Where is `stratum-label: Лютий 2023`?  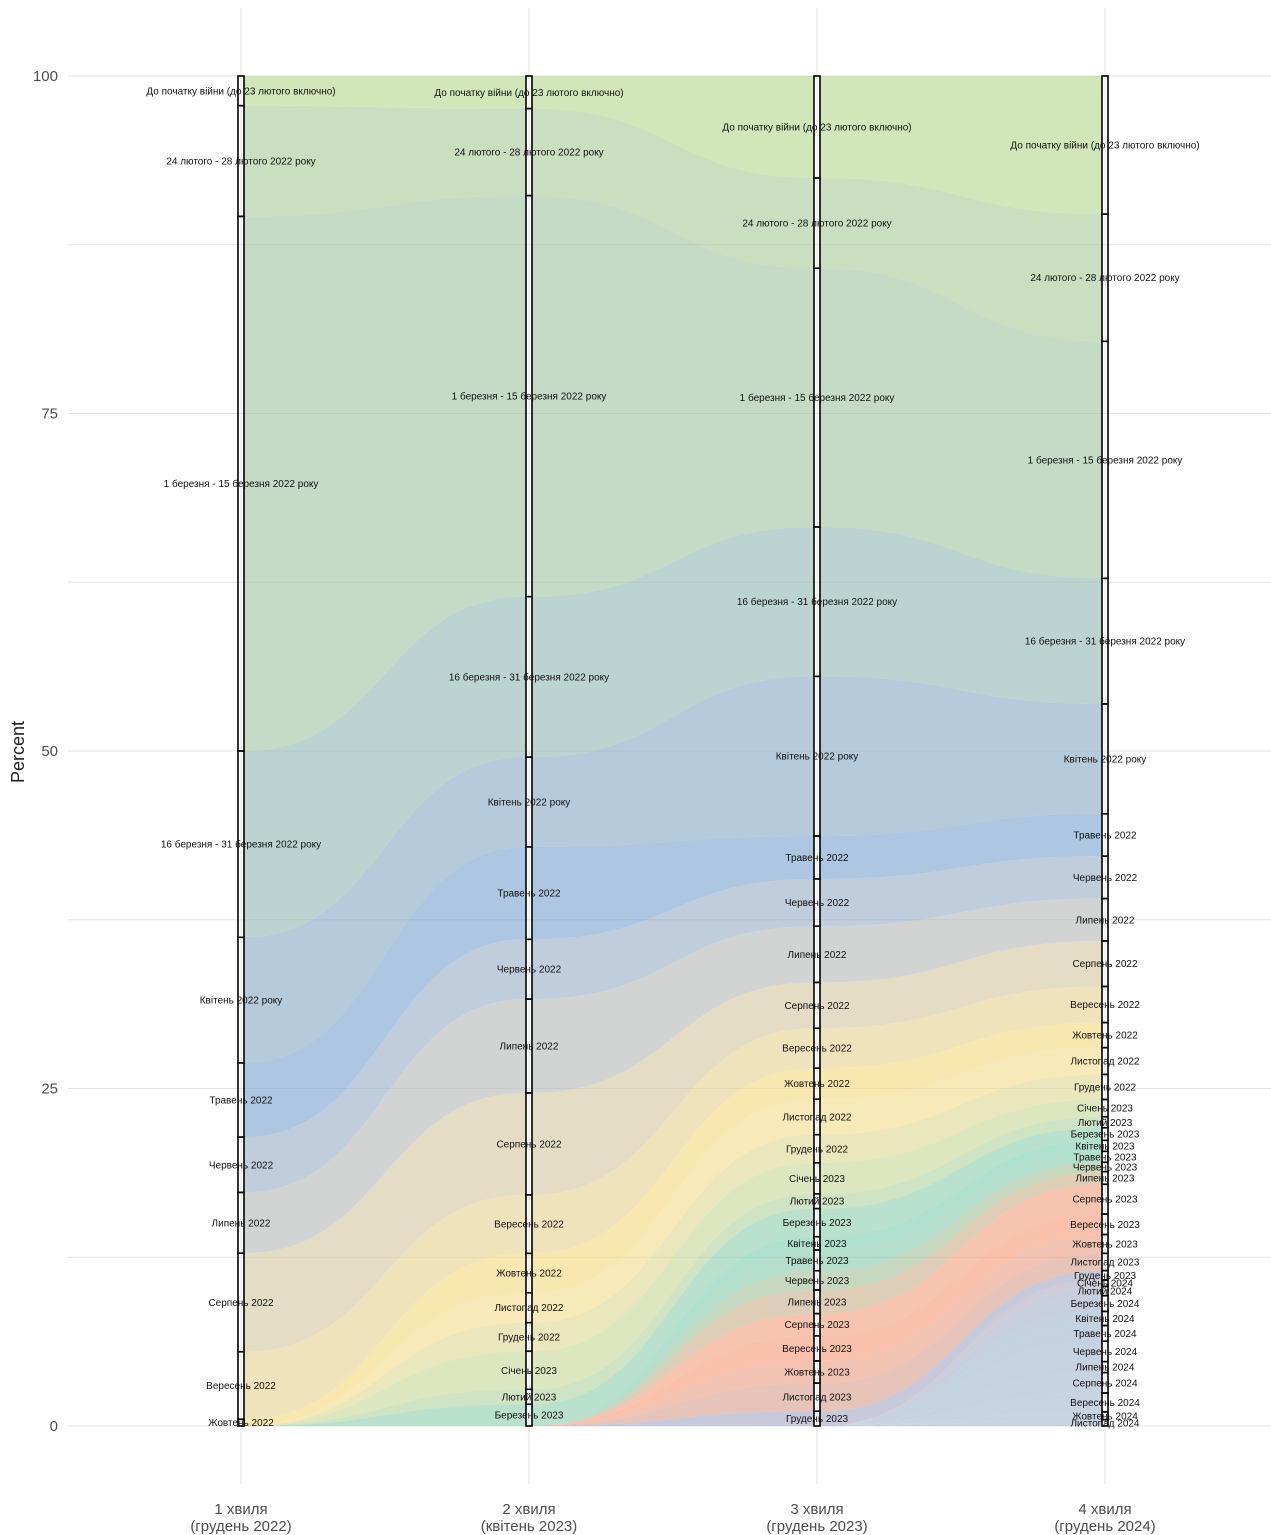 stratum-label: Лютий 2023 is located at coordinates (529, 1397).